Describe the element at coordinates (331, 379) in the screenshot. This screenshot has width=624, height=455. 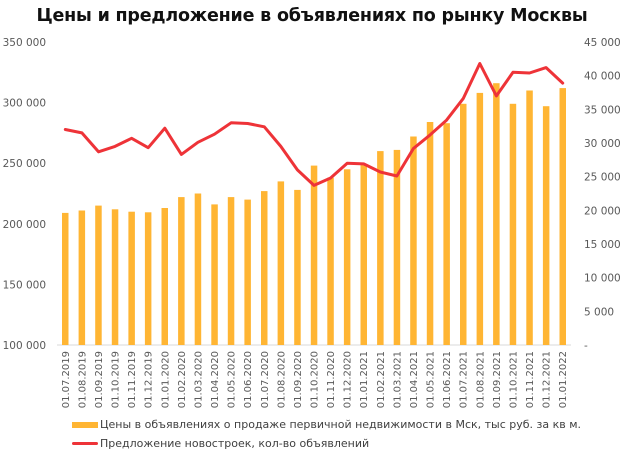
I see `x-axis-tick-label: 01.11.2020` at that location.